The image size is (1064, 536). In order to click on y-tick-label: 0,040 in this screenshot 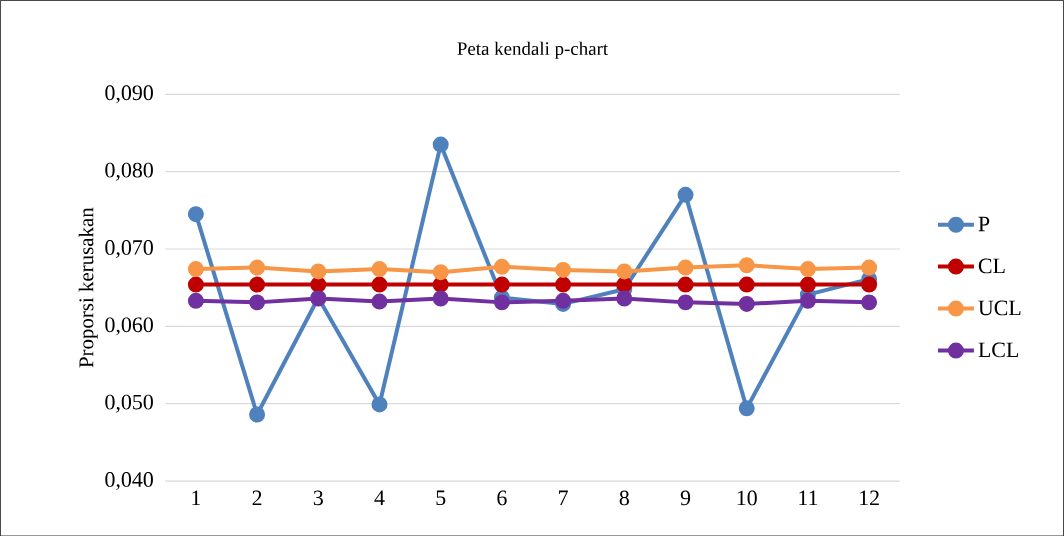, I will do `click(129, 480)`.